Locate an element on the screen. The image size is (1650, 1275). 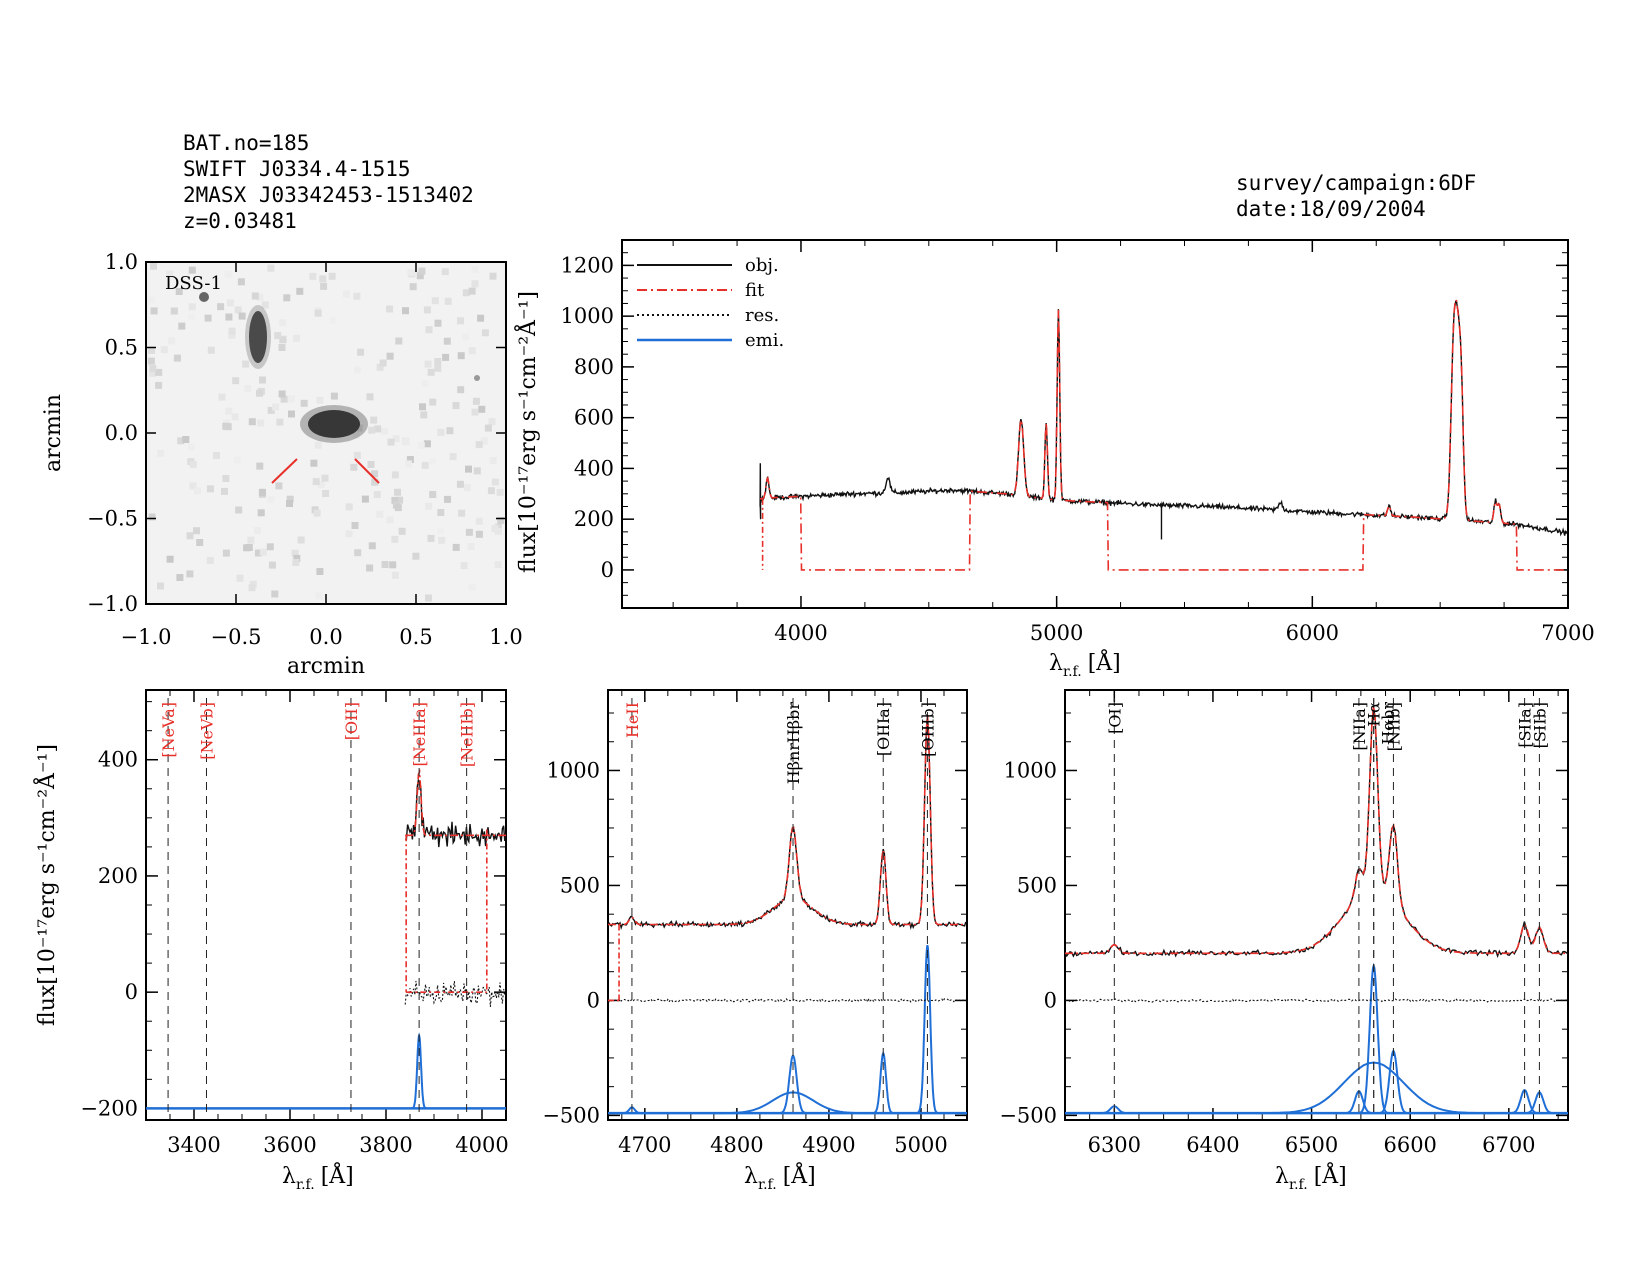
survey-label: survey/campaign:6DF is located at coordinates (1356, 183).